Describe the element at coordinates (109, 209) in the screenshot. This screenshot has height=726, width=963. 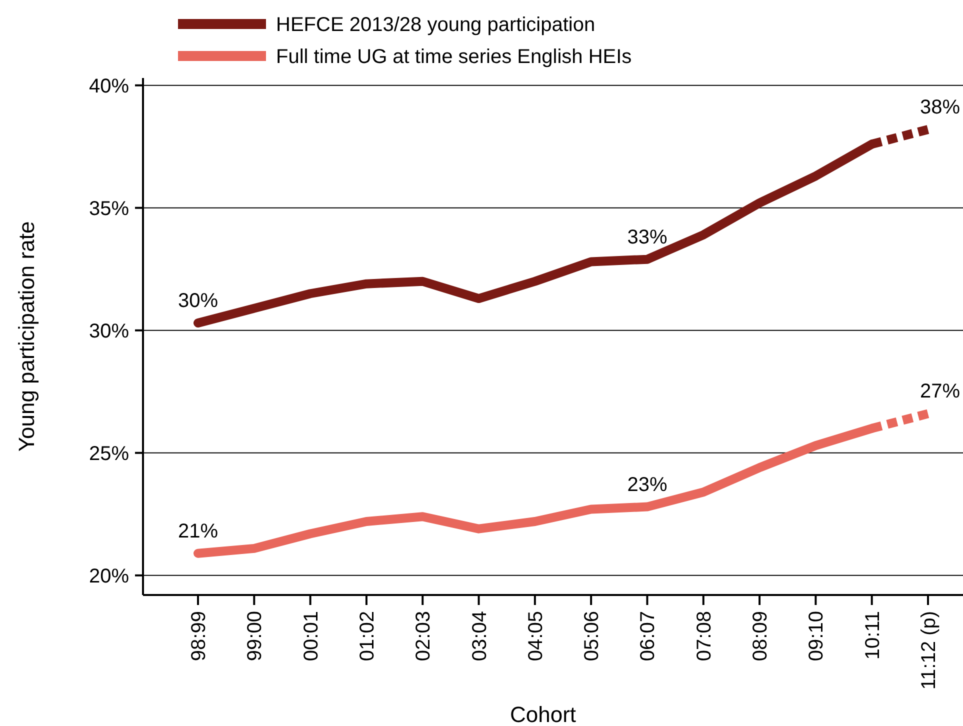
I see `y-tick-label: 35%` at that location.